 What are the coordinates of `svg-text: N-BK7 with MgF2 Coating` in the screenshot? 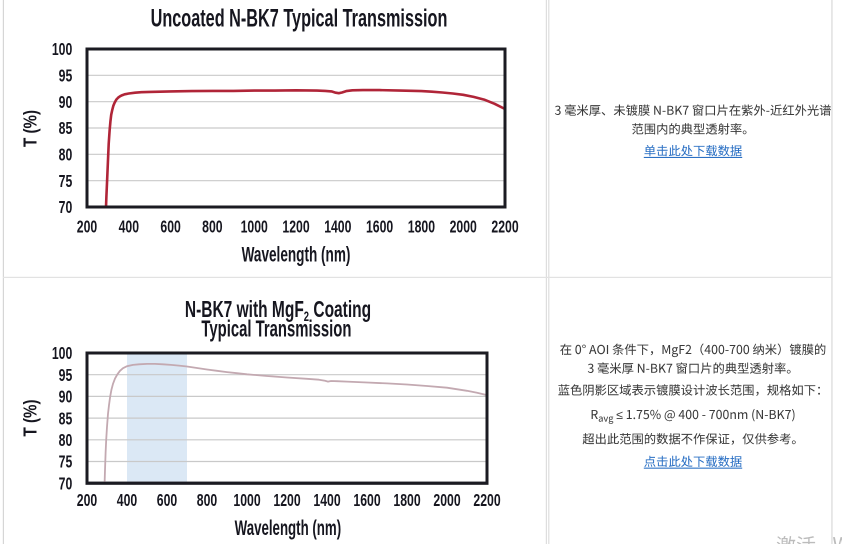 It's located at (278, 310).